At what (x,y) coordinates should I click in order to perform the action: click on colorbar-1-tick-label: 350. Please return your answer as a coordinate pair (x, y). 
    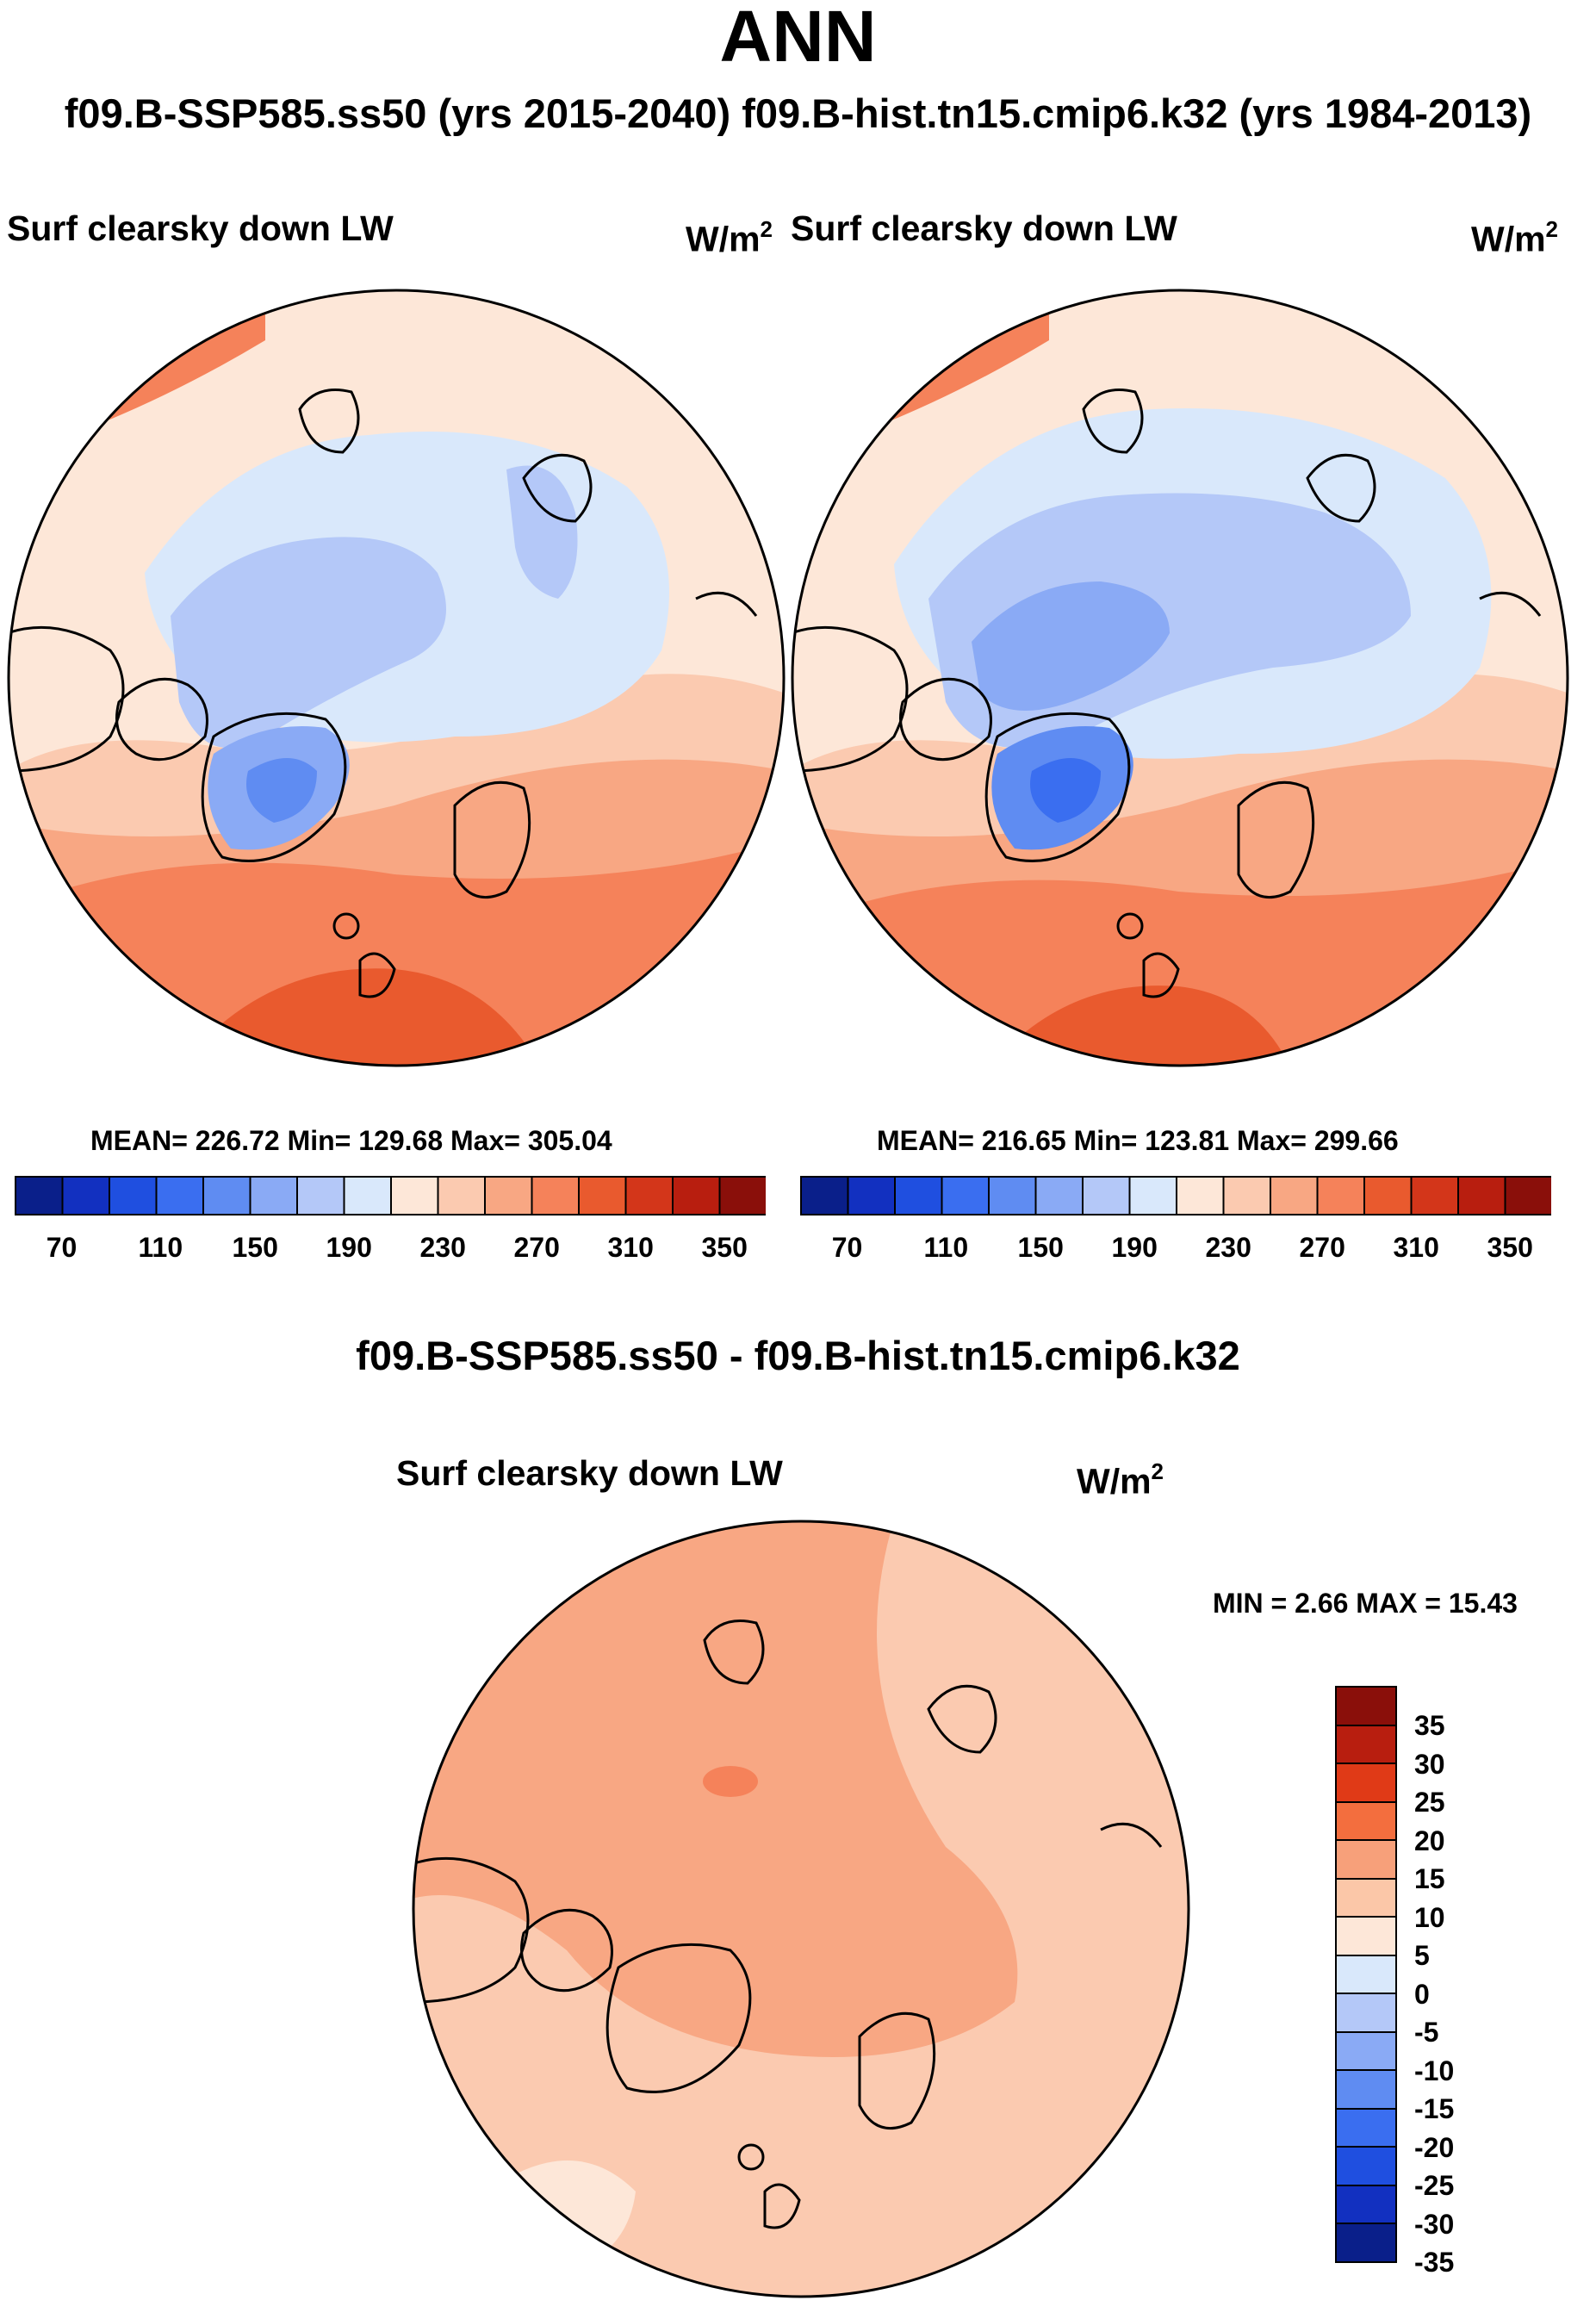
    Looking at the image, I should click on (724, 1247).